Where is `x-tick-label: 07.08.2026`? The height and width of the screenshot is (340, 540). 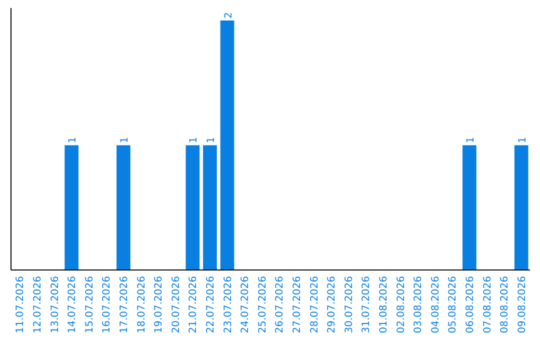
x-tick-label: 07.08.2026 is located at coordinates (488, 305).